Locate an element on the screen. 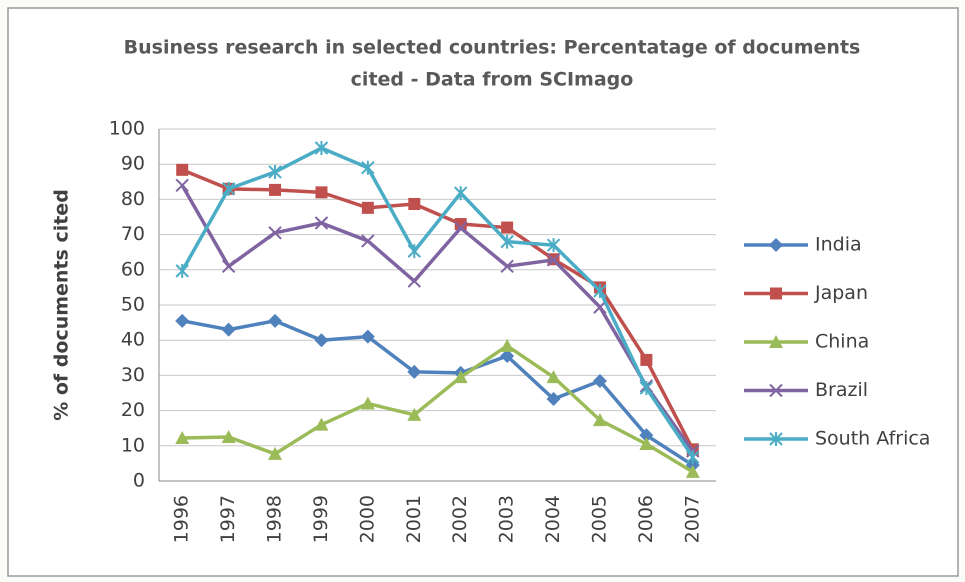 The image size is (965, 582). y-tick-label: 0 is located at coordinates (139, 481).